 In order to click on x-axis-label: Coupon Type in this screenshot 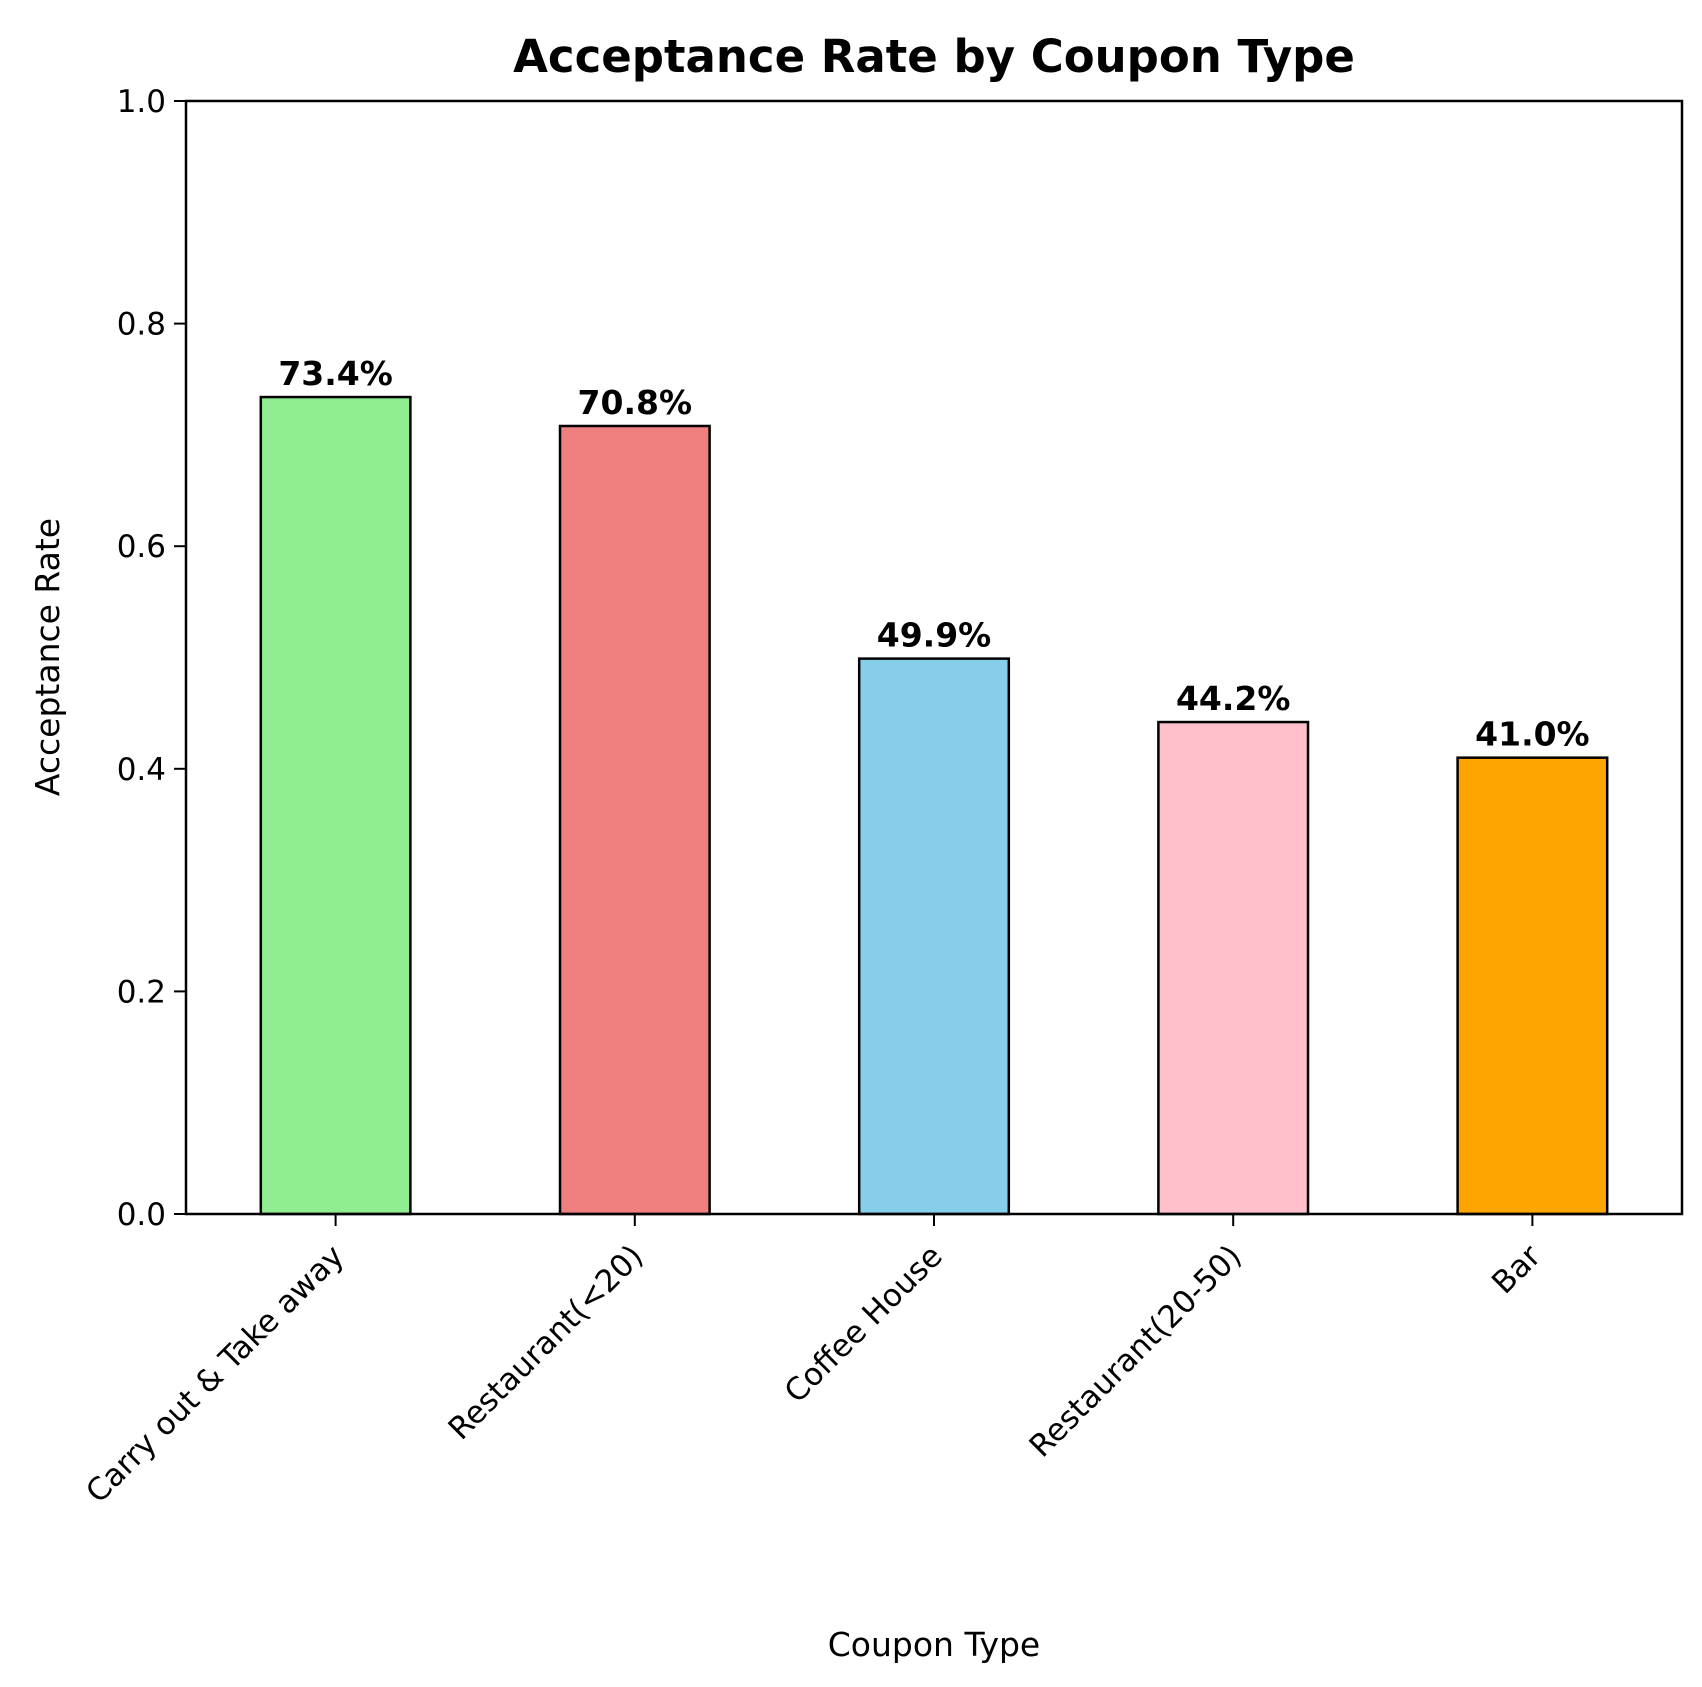, I will do `click(934, 1644)`.